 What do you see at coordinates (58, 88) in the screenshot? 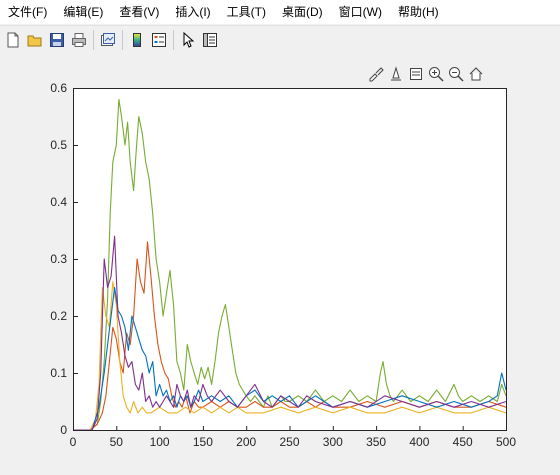
I see `y-tick-label: 0.6` at bounding box center [58, 88].